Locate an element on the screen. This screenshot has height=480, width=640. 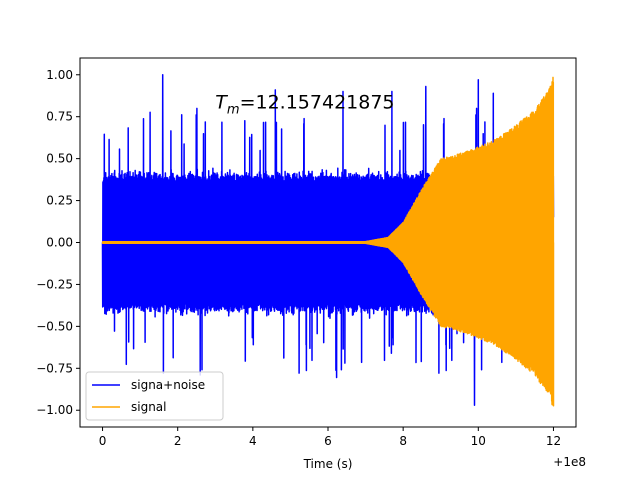
y-tick-label: 0.50 is located at coordinates (59, 159).